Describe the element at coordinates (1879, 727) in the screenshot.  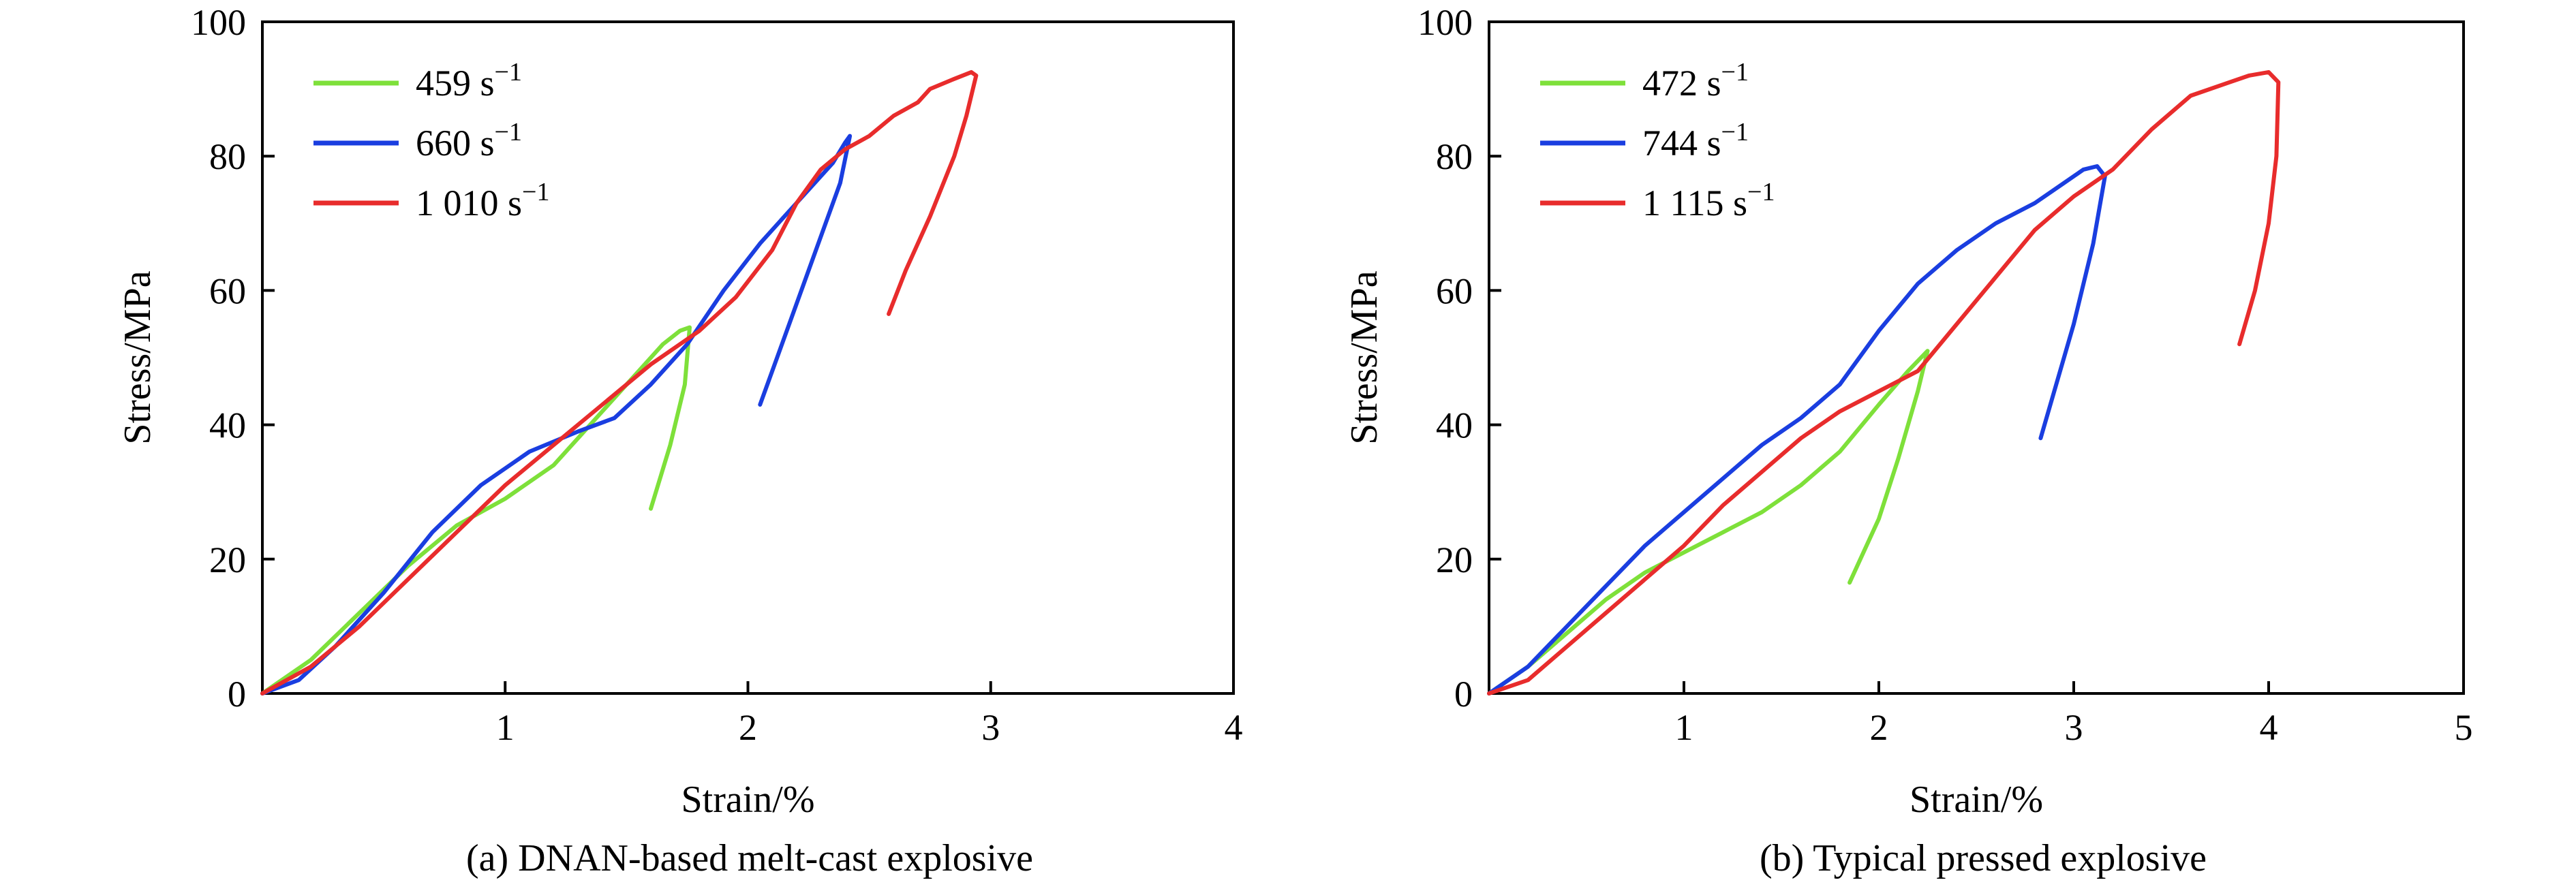
I see `panel-b-x-tick-label: 2` at that location.